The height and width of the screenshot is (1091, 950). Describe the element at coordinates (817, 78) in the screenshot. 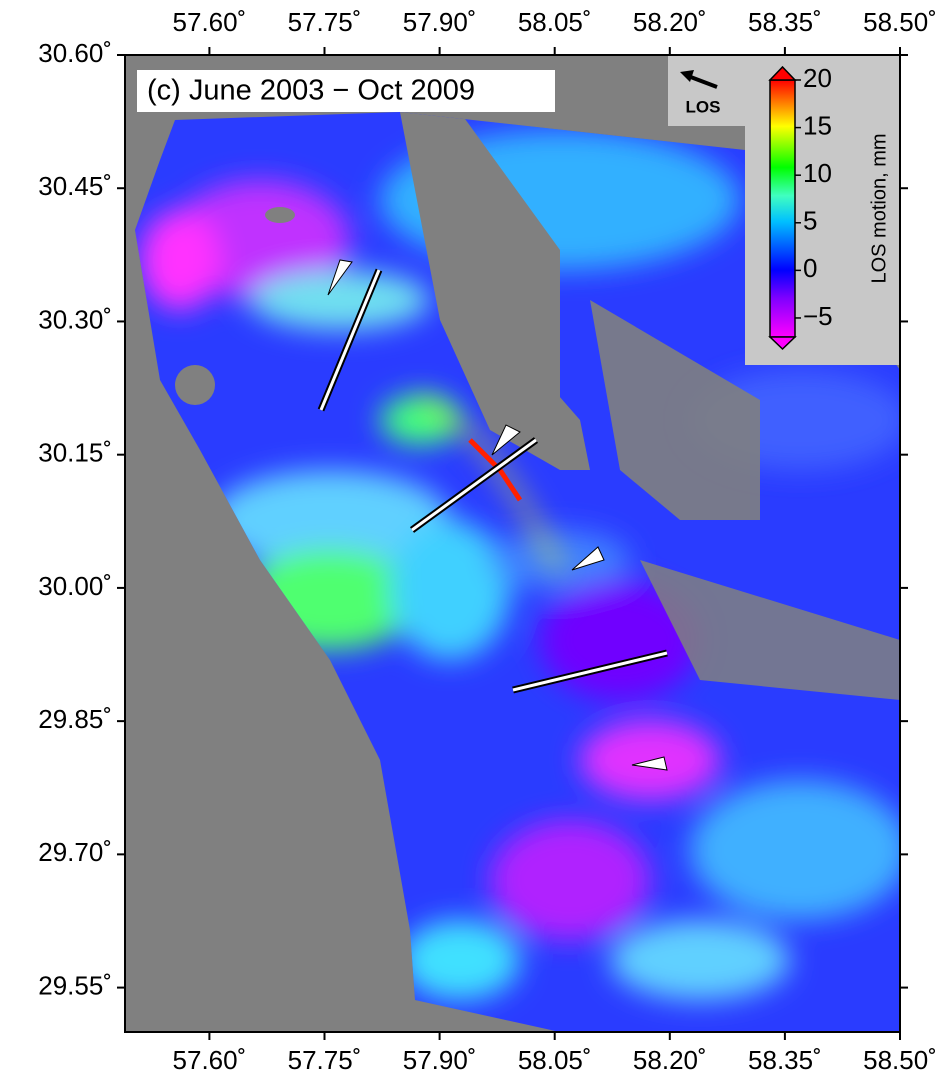

I see `colorbar-tick-label: 20` at that location.